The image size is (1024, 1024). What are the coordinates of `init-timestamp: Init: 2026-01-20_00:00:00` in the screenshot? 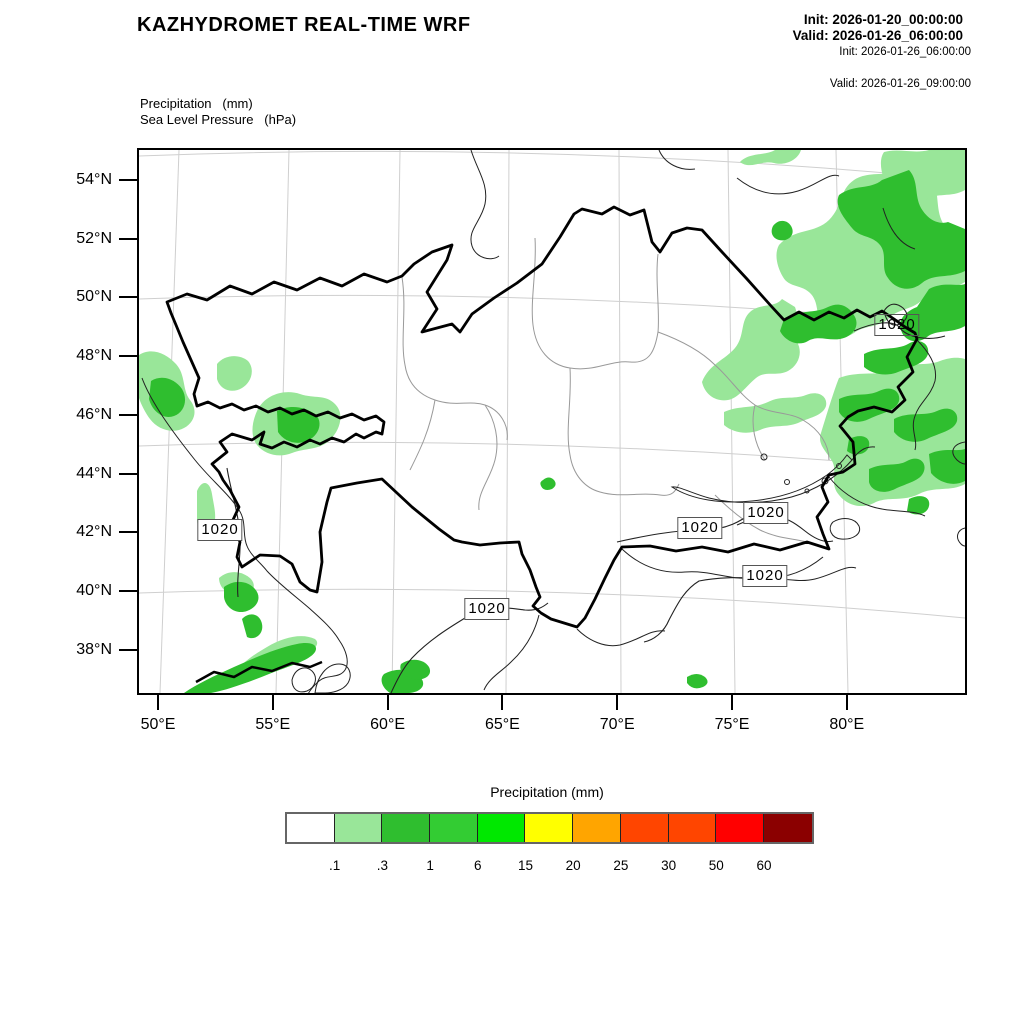 It's located at (883, 19).